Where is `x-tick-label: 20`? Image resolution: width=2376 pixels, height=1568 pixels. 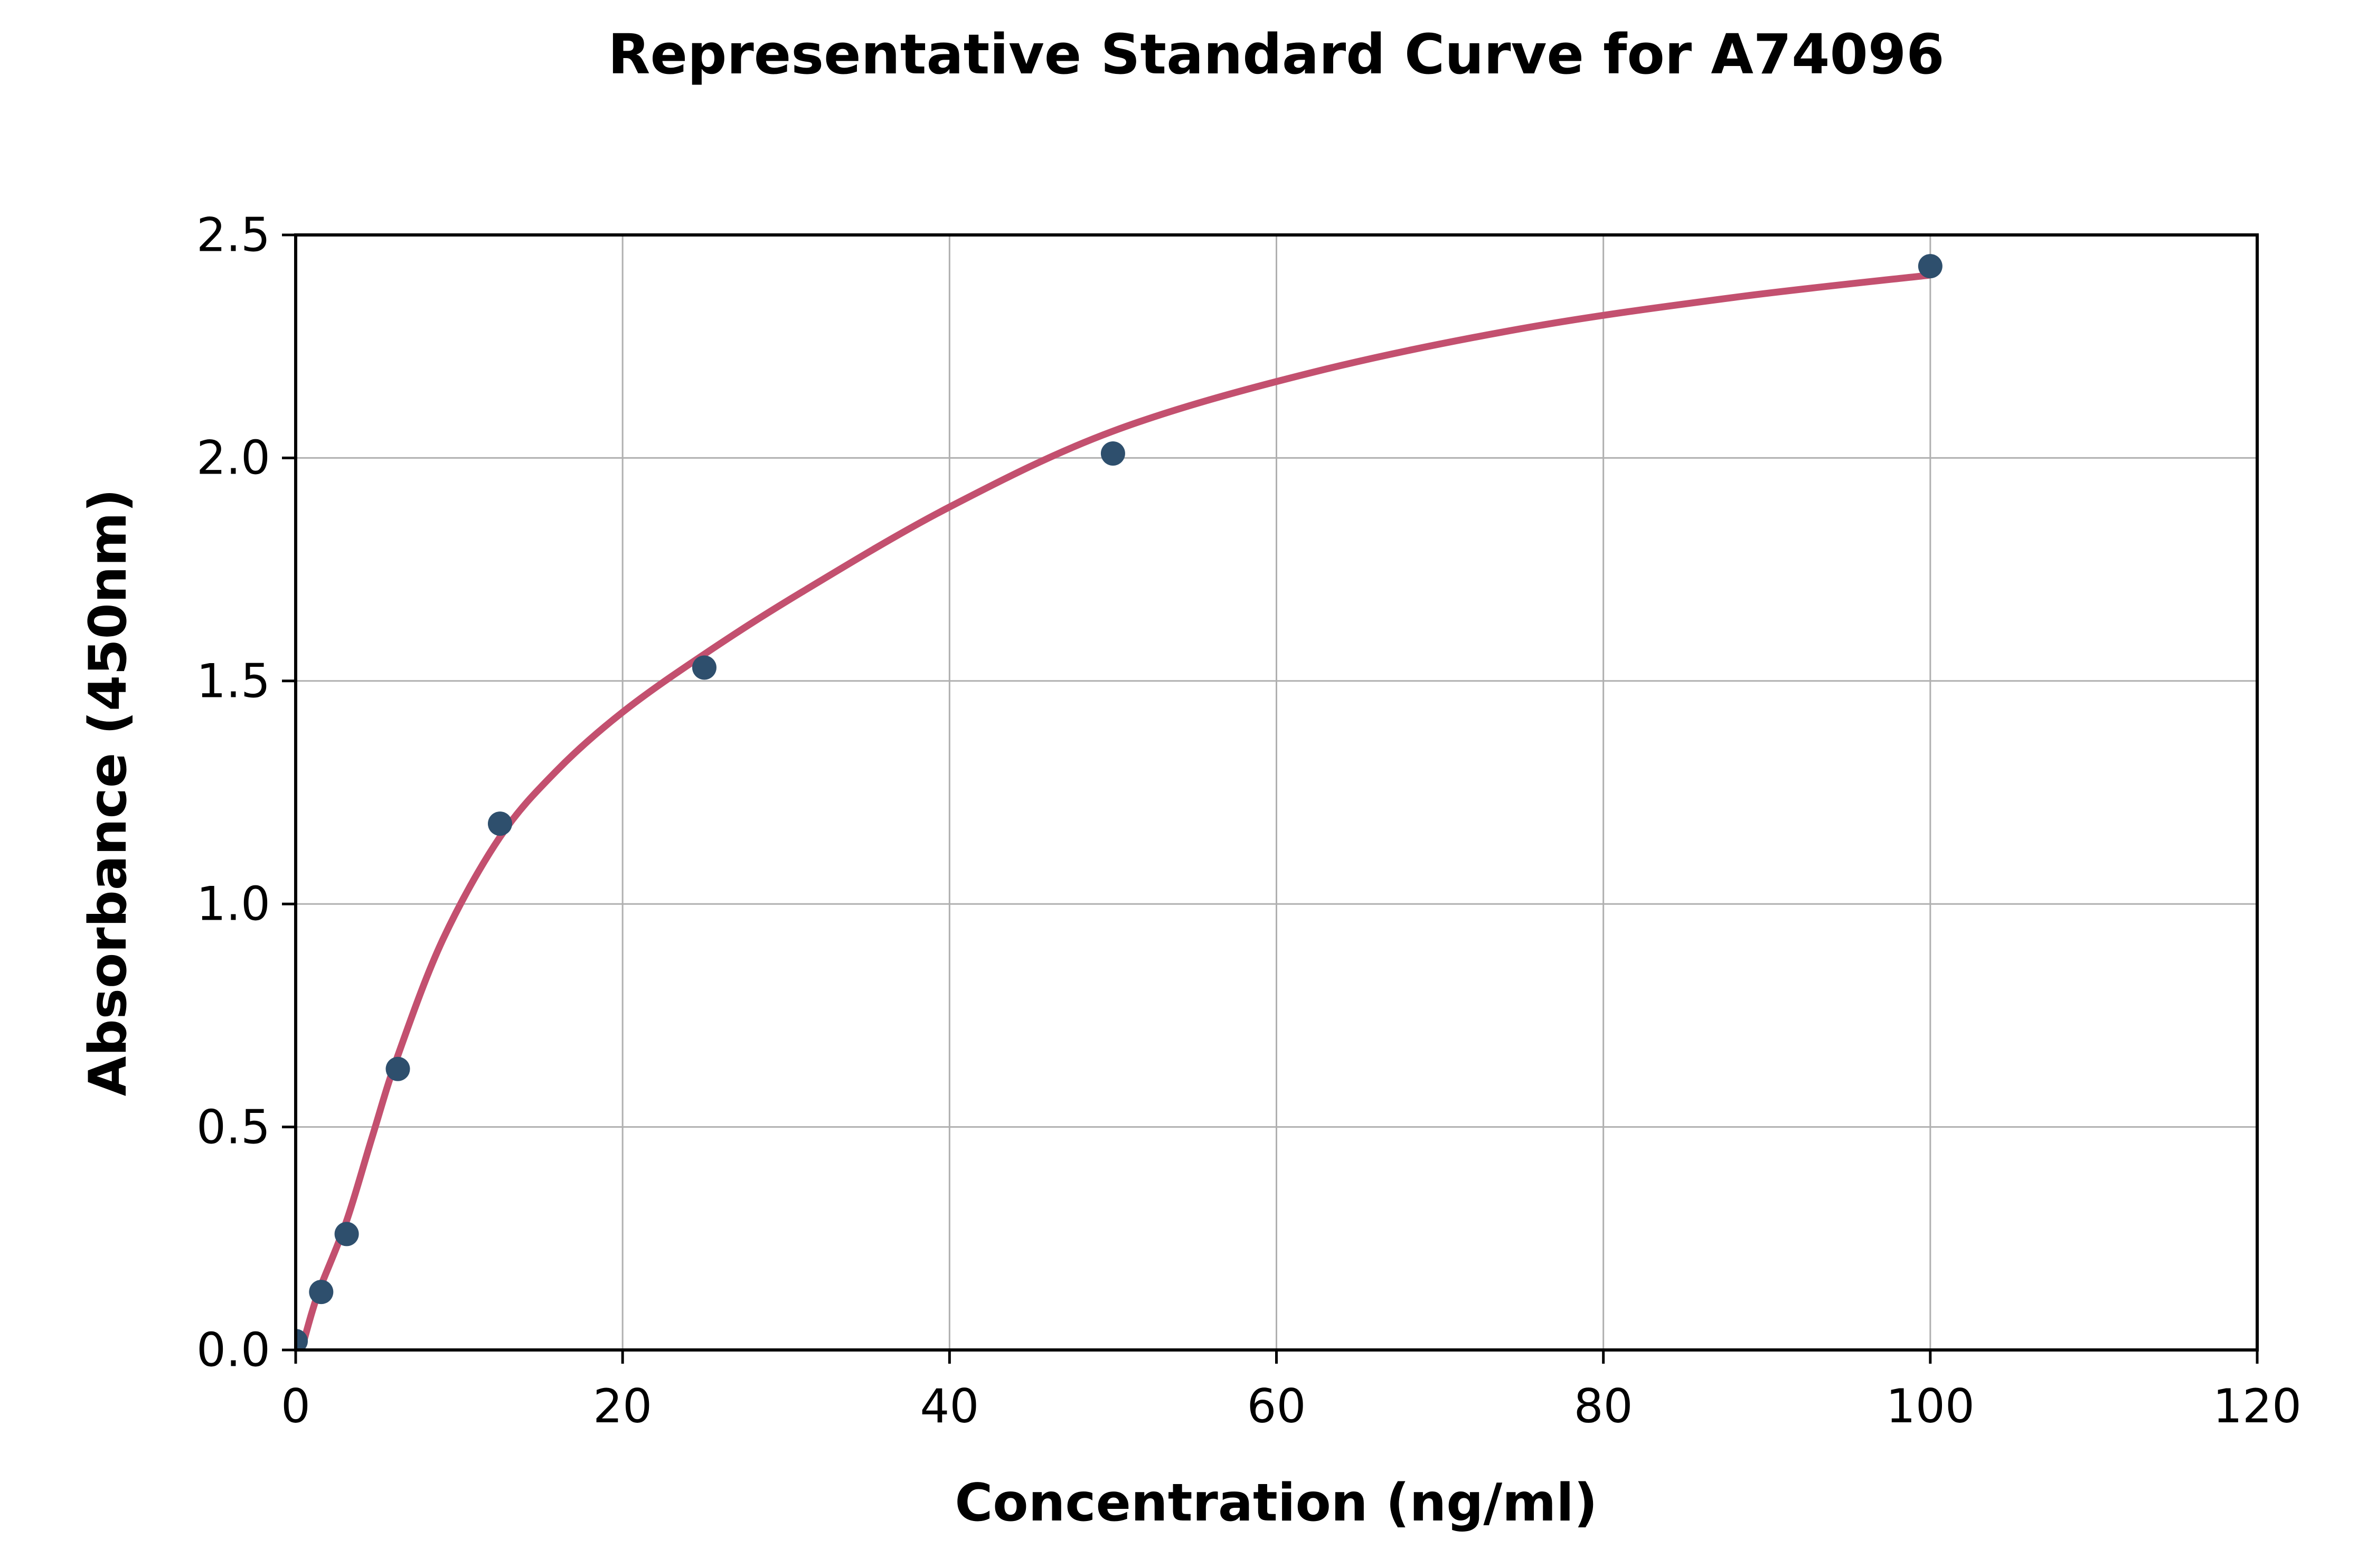
x-tick-label: 20 is located at coordinates (623, 1406).